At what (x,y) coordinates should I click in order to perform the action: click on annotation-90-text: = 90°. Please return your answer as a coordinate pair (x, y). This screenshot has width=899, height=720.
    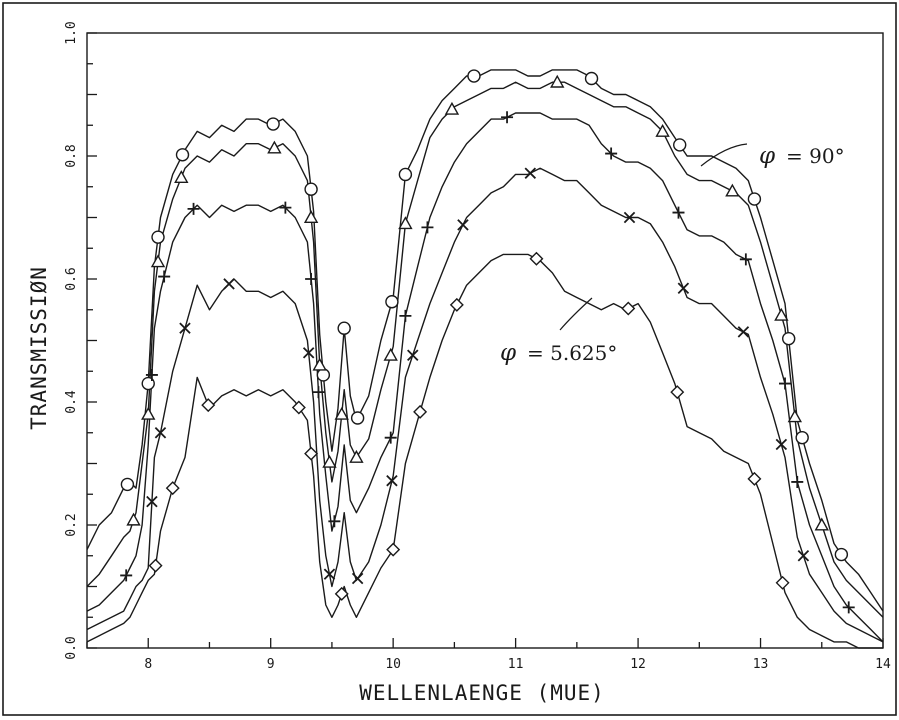
    Looking at the image, I should click on (815, 156).